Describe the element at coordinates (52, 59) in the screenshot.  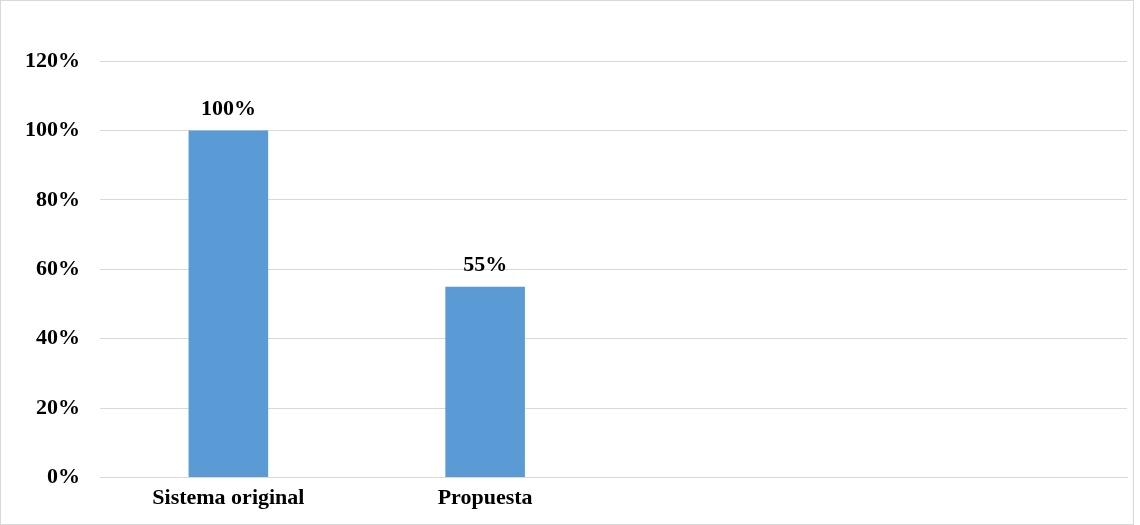
I see `y-tick-label: 120%` at that location.